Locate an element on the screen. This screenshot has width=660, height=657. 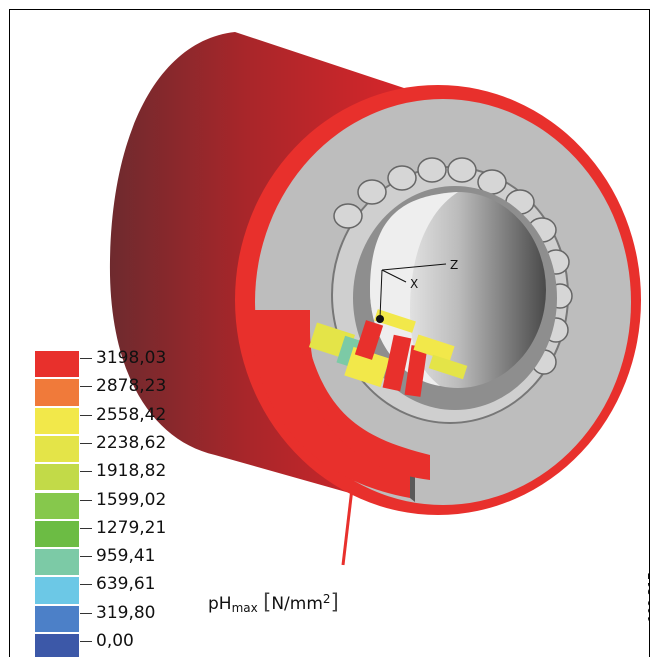
legend-value: 1918,82 is located at coordinates (131, 471).